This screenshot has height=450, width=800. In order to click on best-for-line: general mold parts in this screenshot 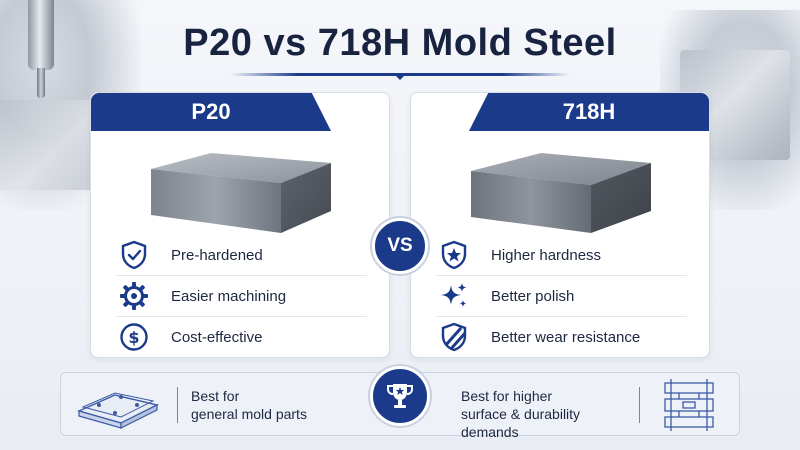, I will do `click(249, 414)`.